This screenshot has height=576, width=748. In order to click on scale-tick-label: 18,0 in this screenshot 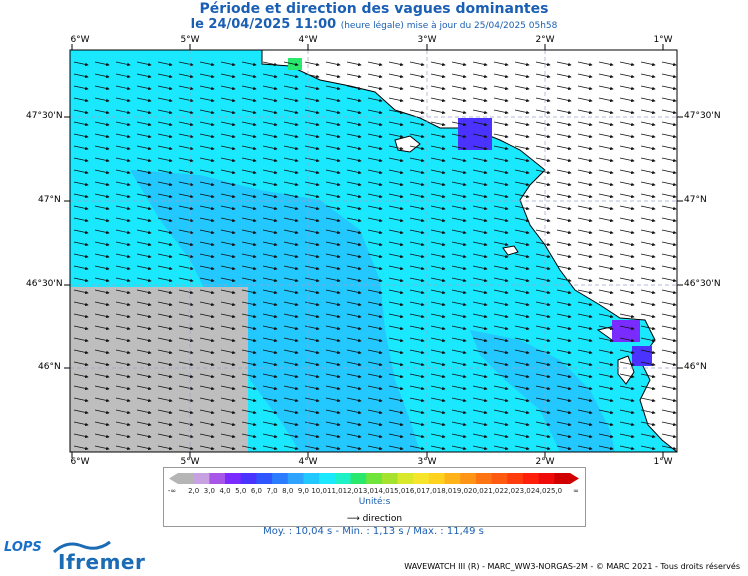, I will do `click(444, 491)`.